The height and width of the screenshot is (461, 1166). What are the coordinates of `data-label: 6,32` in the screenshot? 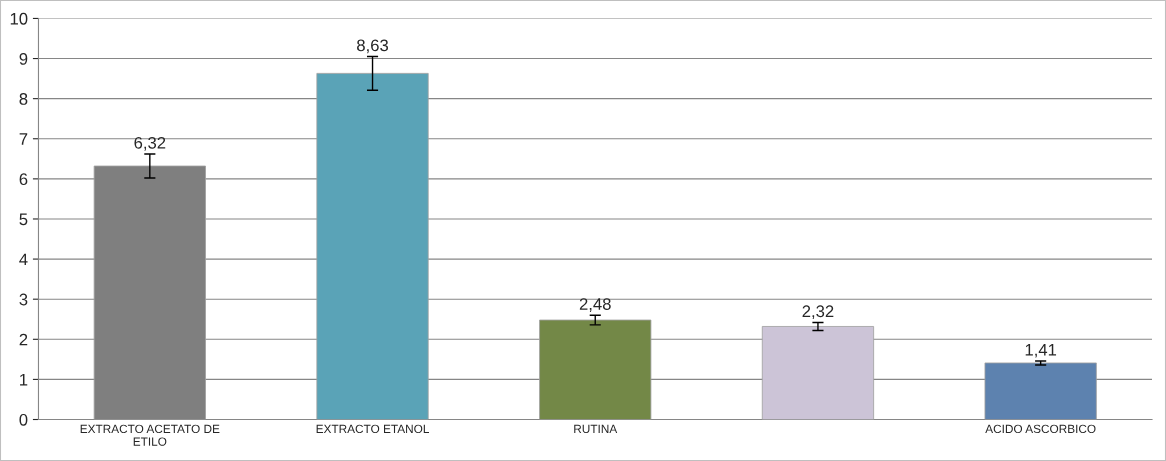 It's located at (150, 143).